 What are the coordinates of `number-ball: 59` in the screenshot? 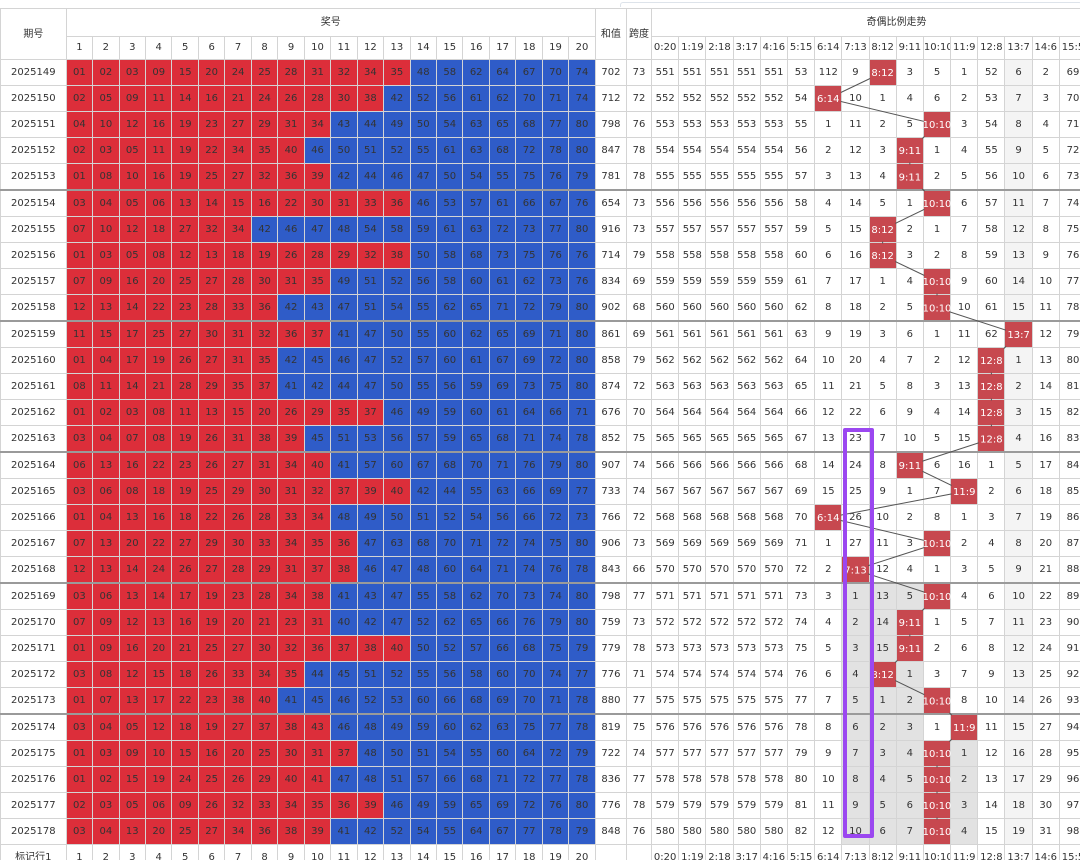 It's located at (449, 805).